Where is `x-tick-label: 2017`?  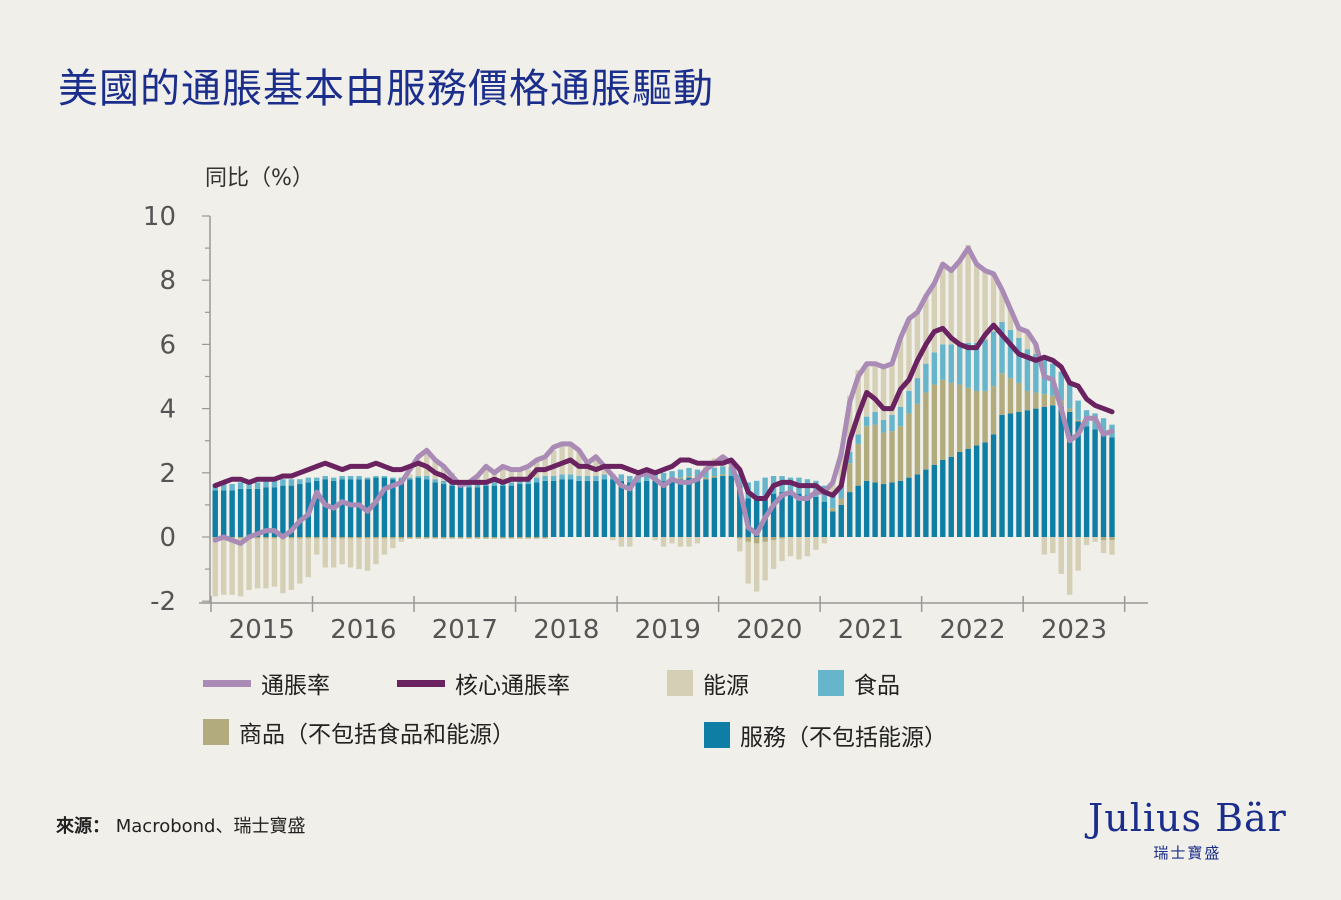
x-tick-label: 2017 is located at coordinates (465, 630).